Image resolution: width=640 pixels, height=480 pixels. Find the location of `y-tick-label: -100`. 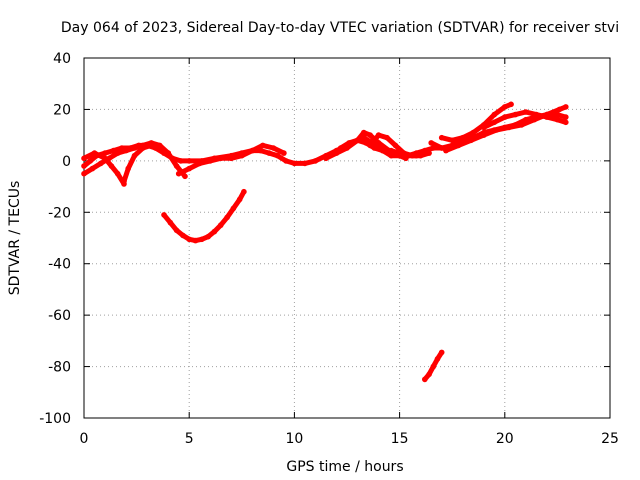

y-tick-label: -100 is located at coordinates (55, 419).